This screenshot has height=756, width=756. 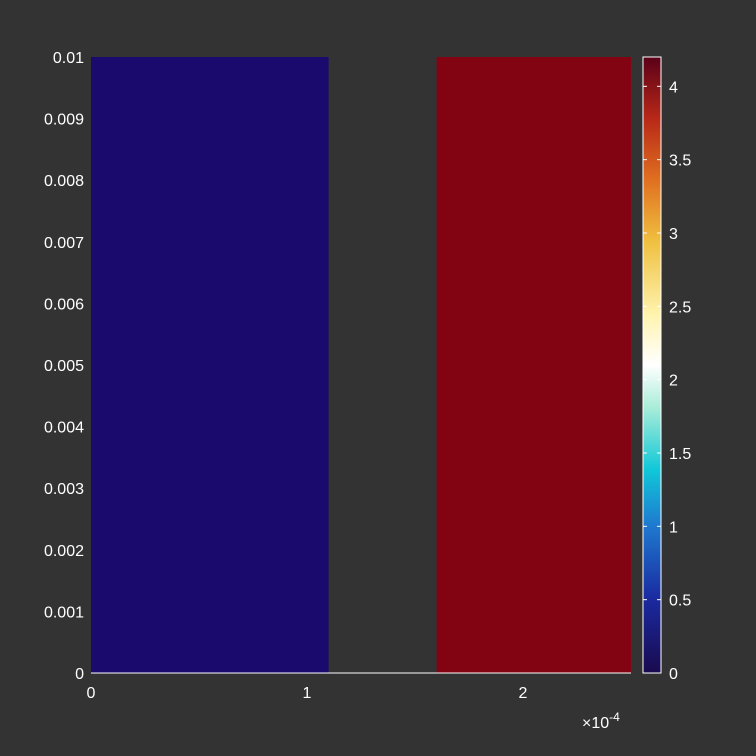 I want to click on y-tick-label: 0.002, so click(x=64, y=551).